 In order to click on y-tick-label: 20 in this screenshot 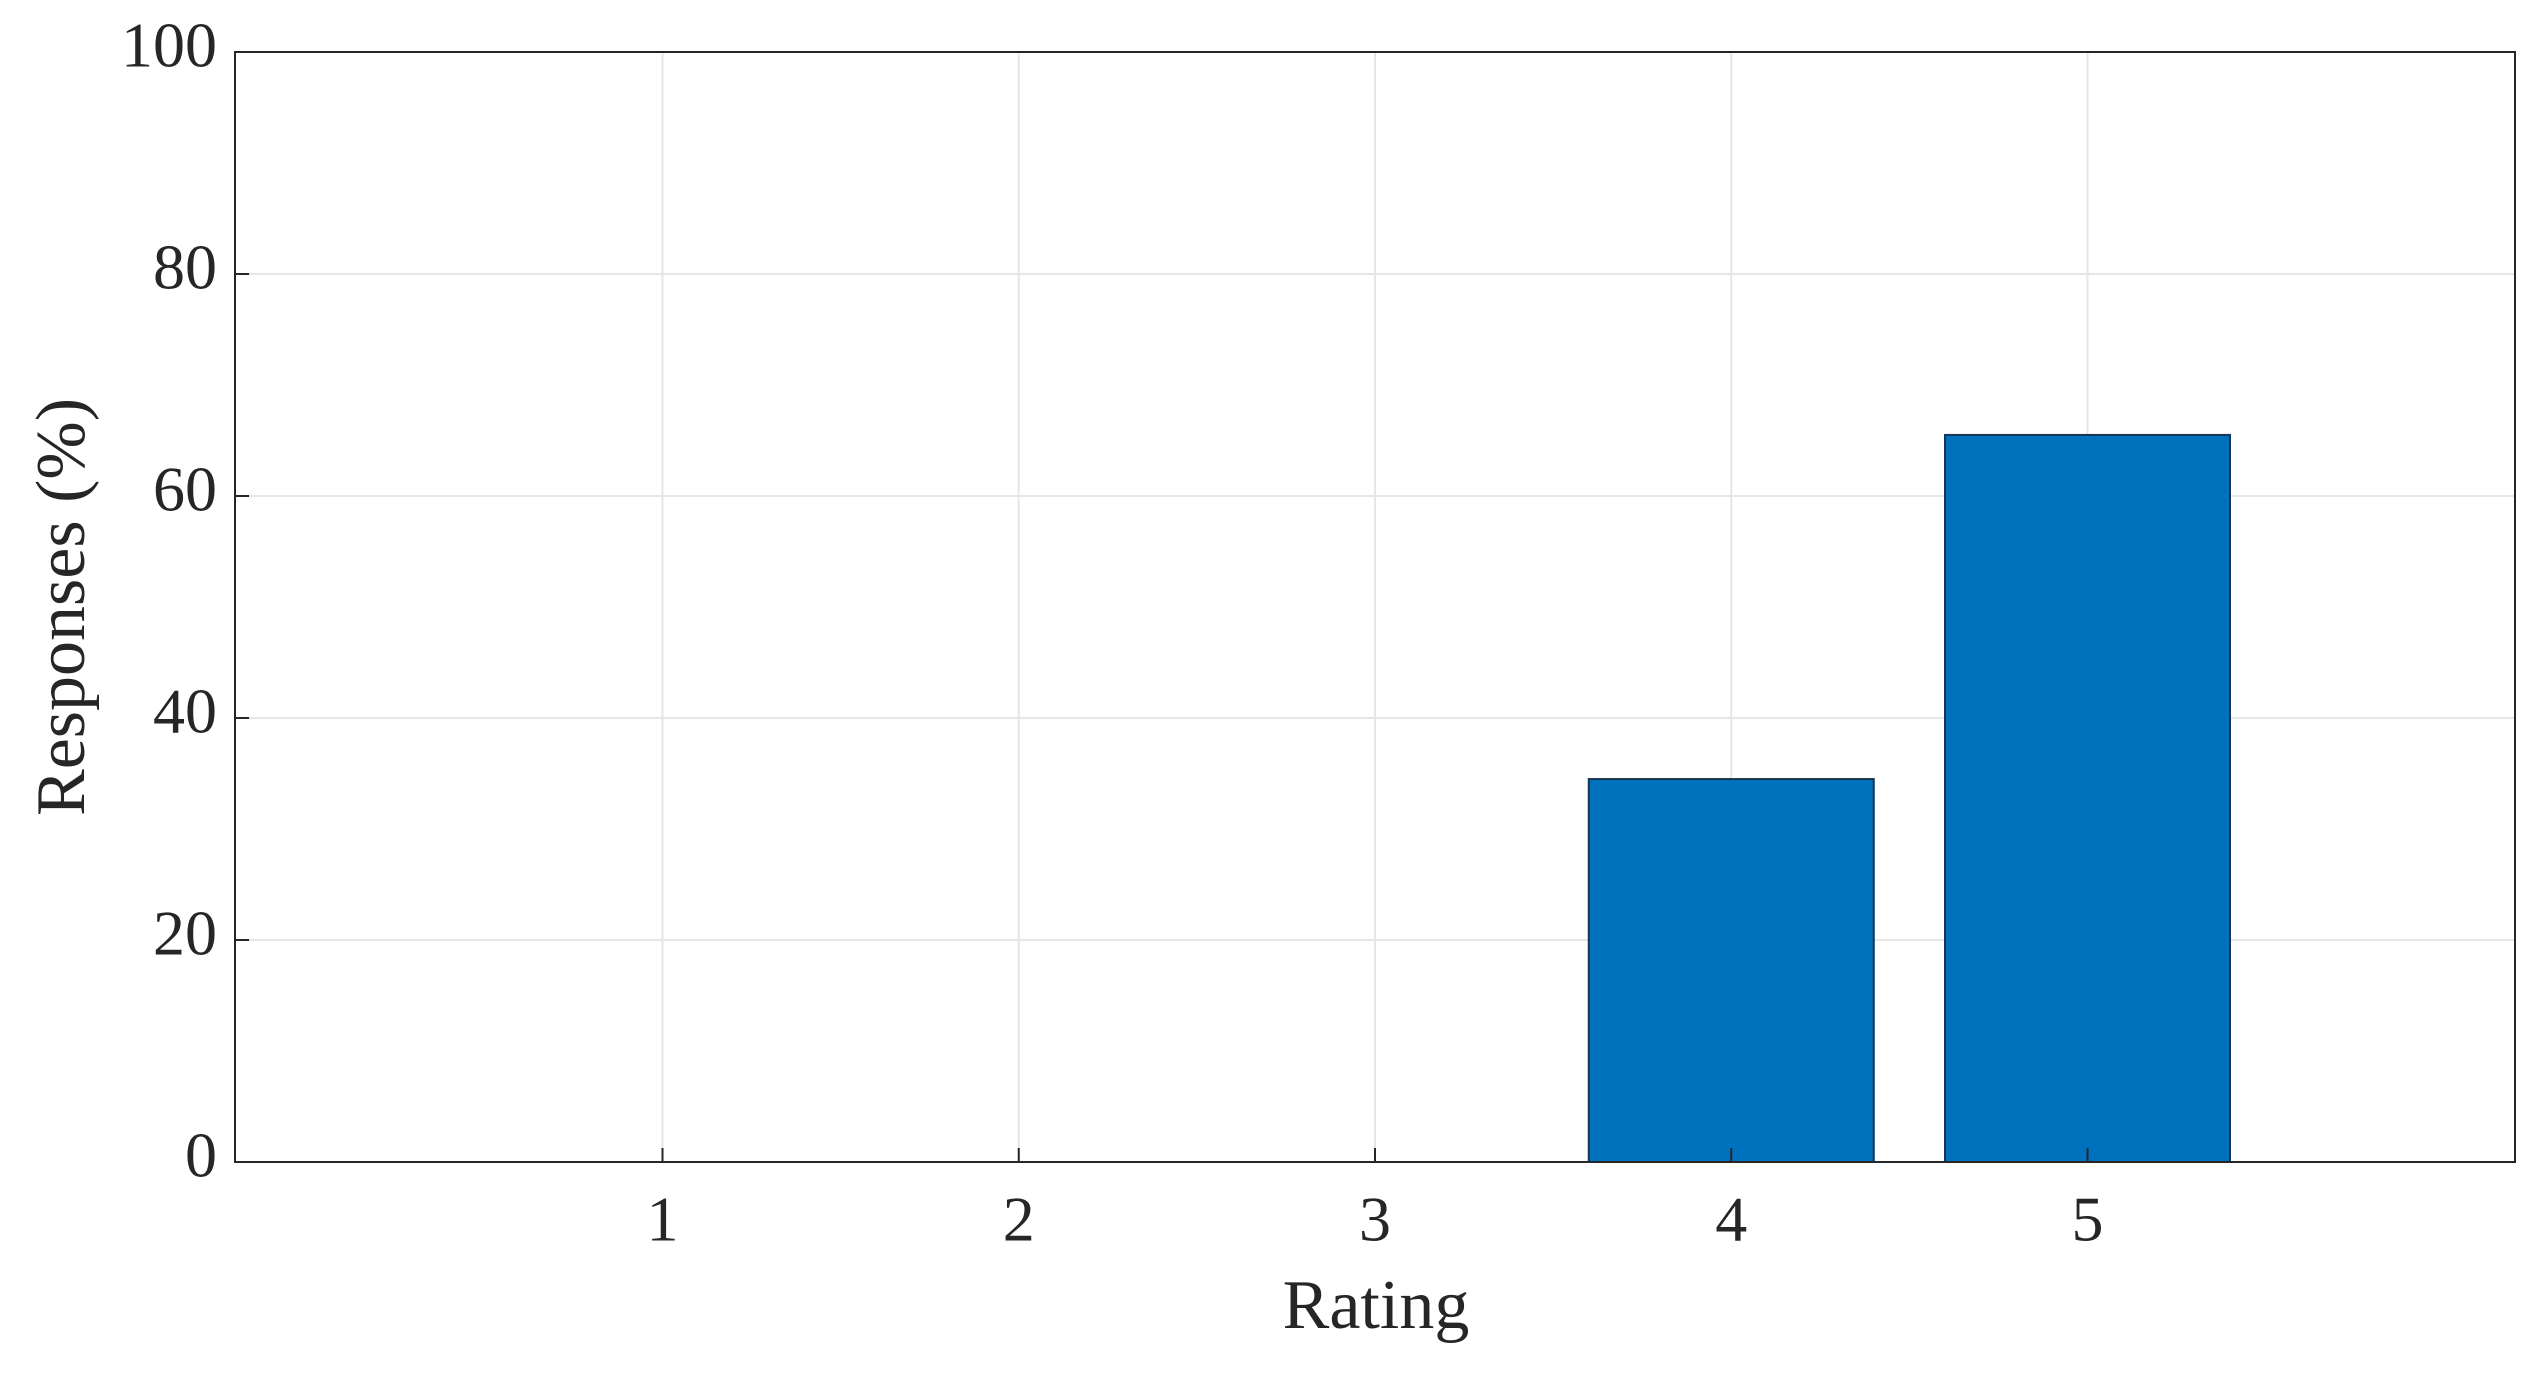, I will do `click(185, 933)`.